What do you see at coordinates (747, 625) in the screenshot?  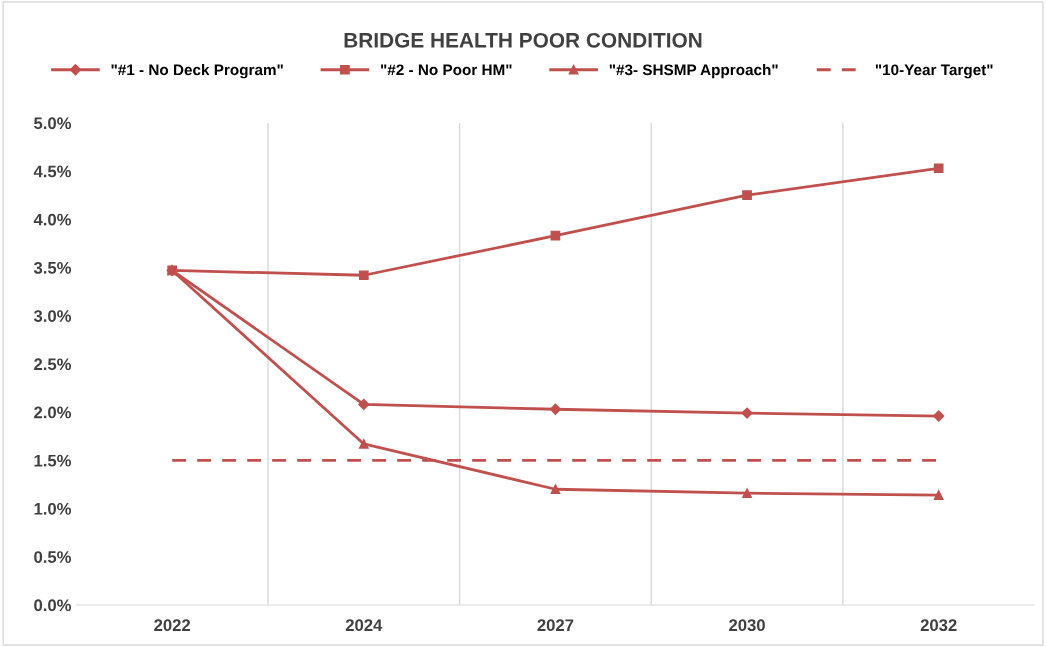 I see `x-tick-label: 2030` at bounding box center [747, 625].